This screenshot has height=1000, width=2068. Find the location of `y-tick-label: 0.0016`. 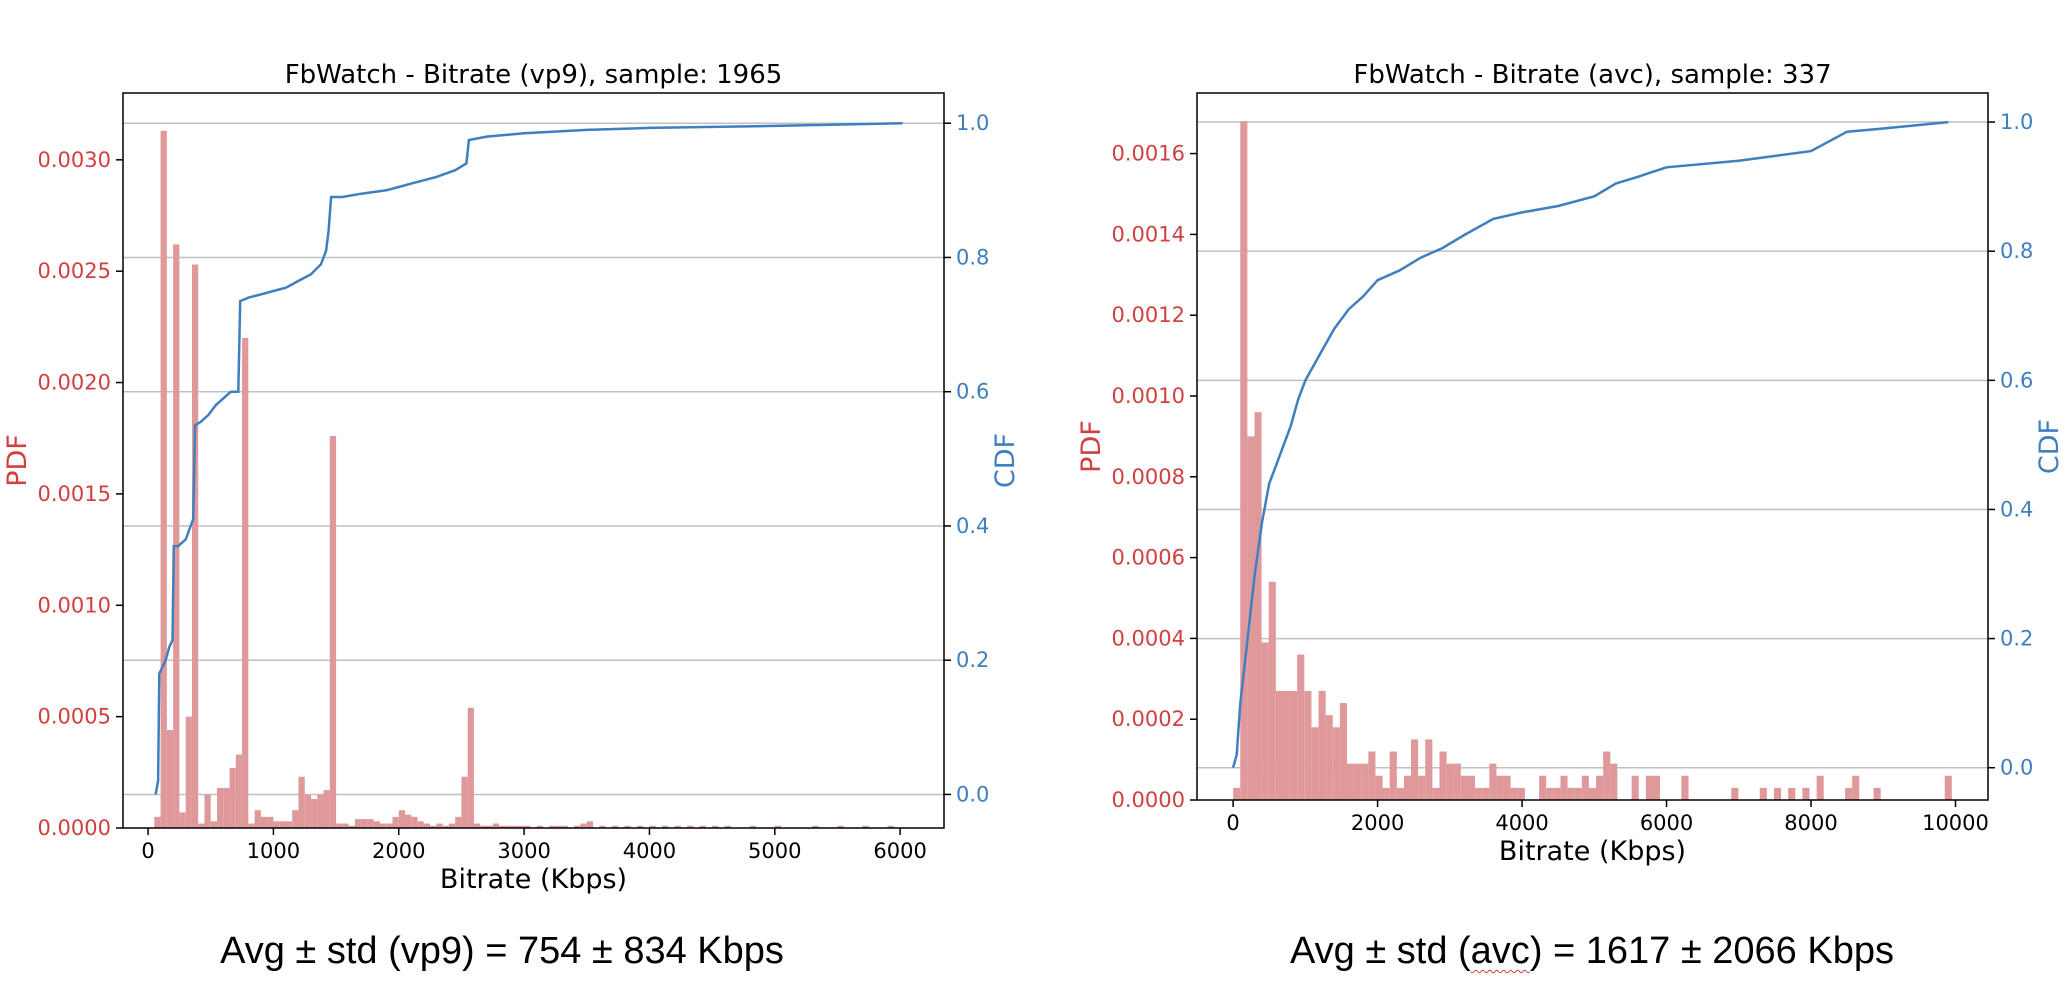

y-tick-label: 0.0016 is located at coordinates (1148, 154).